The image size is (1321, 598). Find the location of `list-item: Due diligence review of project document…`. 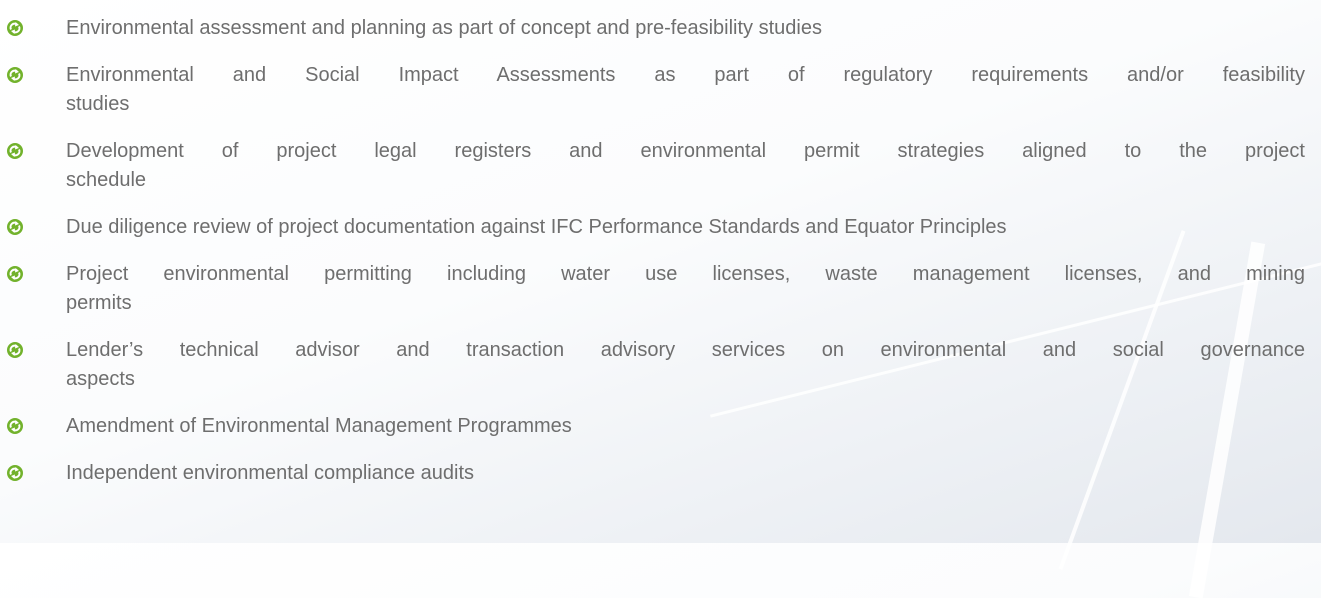

list-item: Due diligence review of project document… is located at coordinates (660, 227).